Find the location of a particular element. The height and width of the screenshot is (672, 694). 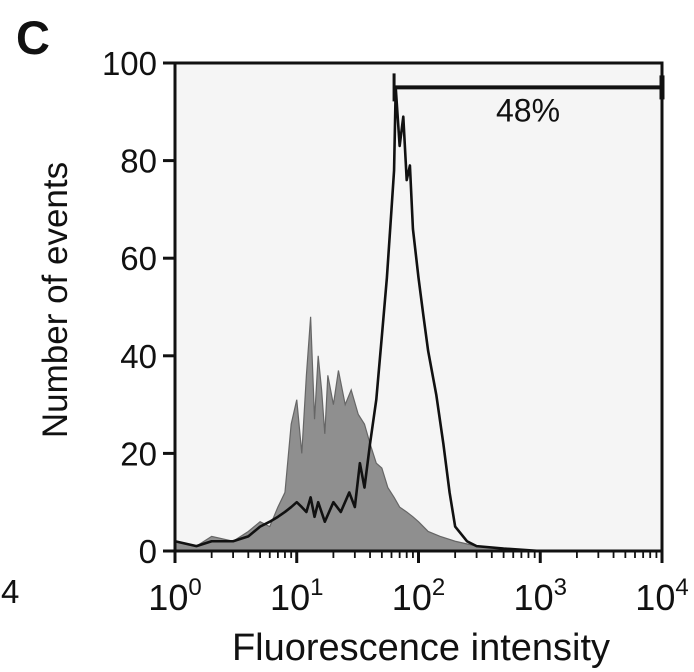

x-axis-tick-label: 10⁰ is located at coordinates (174, 596).